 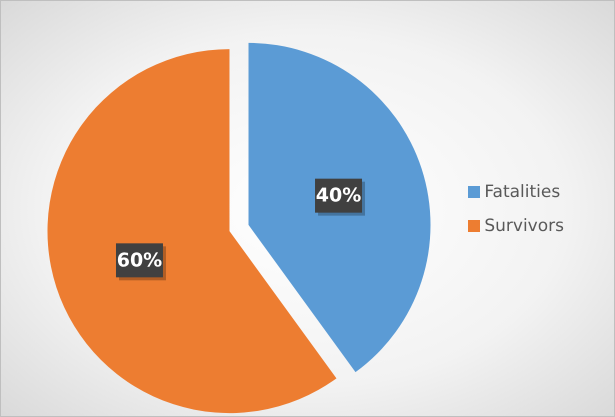 What do you see at coordinates (524, 226) in the screenshot?
I see `legend-label: Survivors` at bounding box center [524, 226].